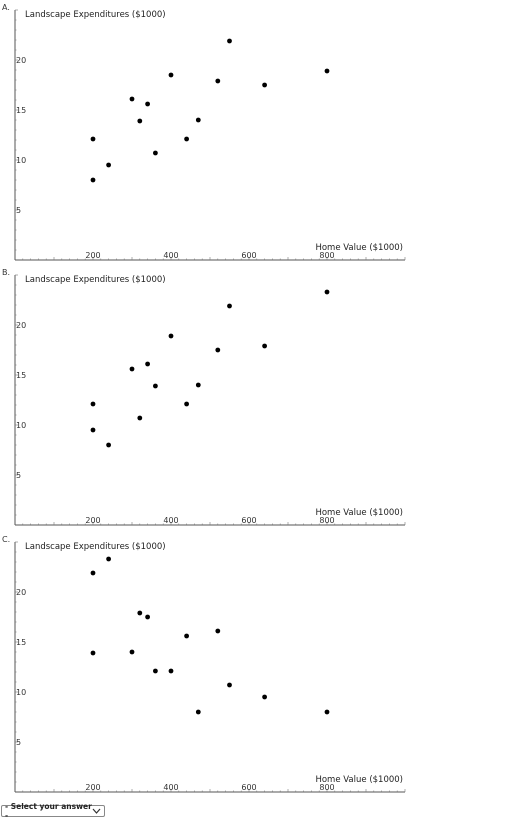  What do you see at coordinates (6, 7) in the screenshot?
I see `panel-label: A.` at bounding box center [6, 7].